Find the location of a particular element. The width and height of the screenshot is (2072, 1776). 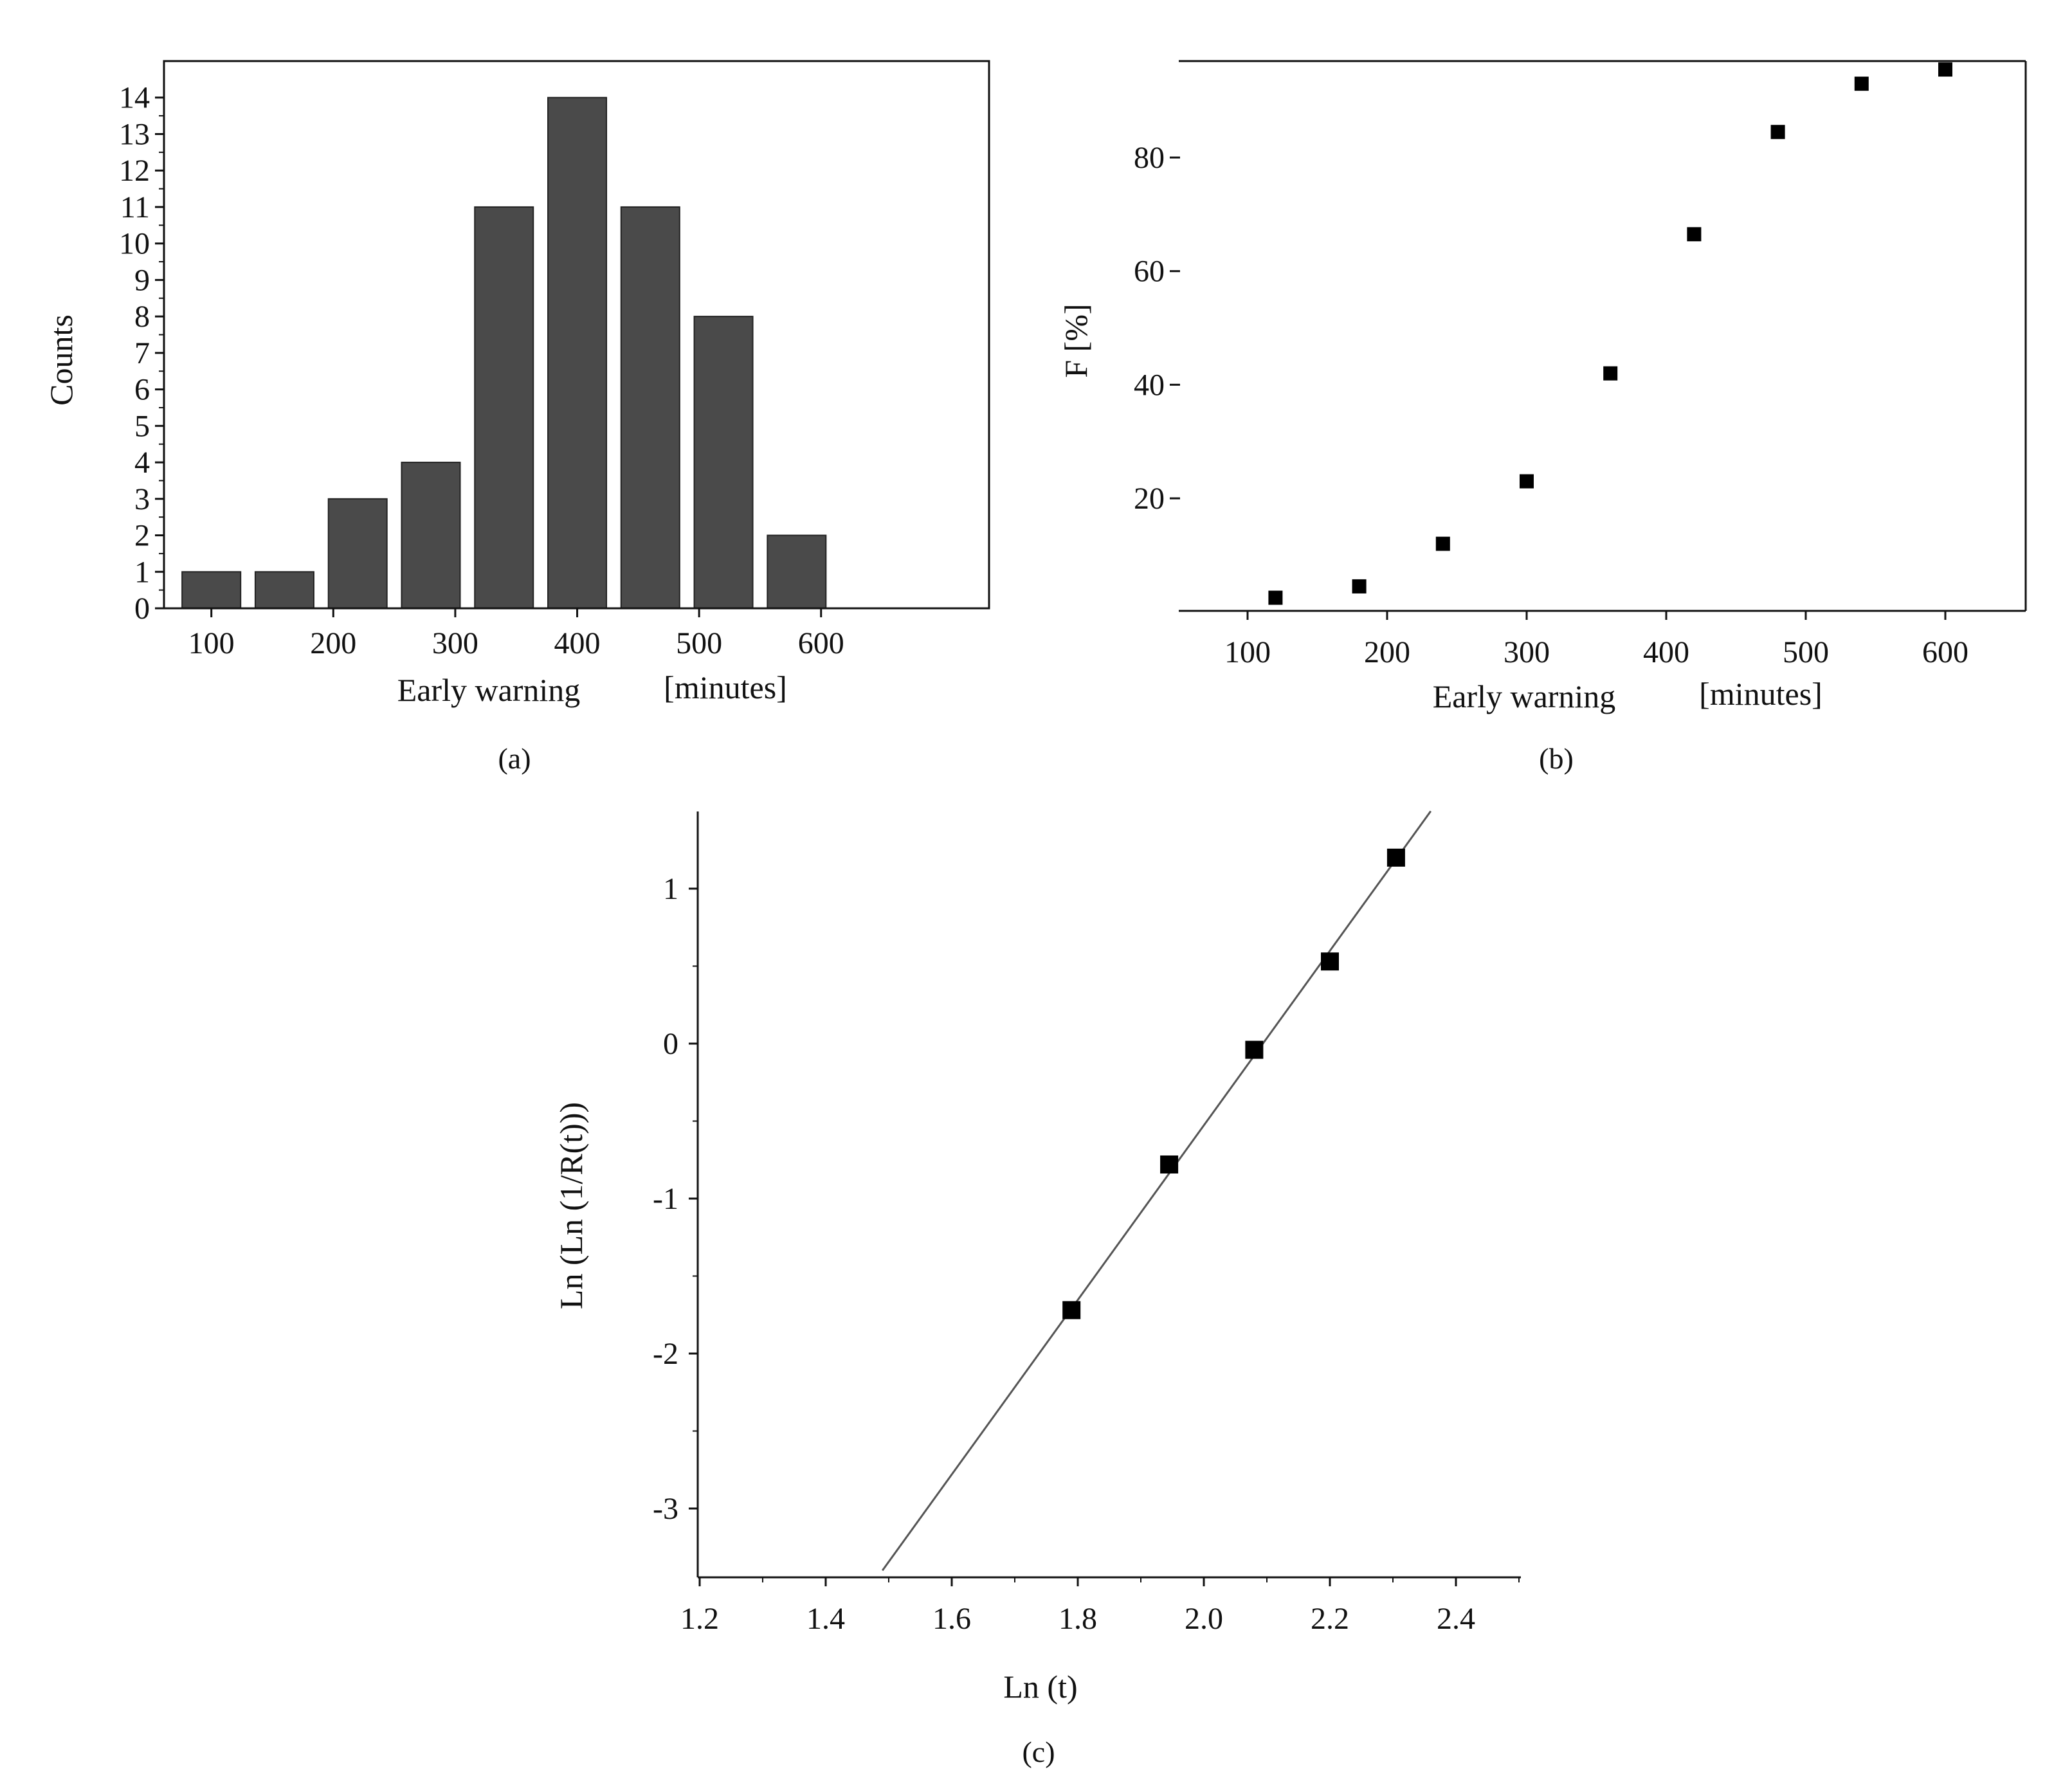

y-tick-label: 80 is located at coordinates (1149, 158).